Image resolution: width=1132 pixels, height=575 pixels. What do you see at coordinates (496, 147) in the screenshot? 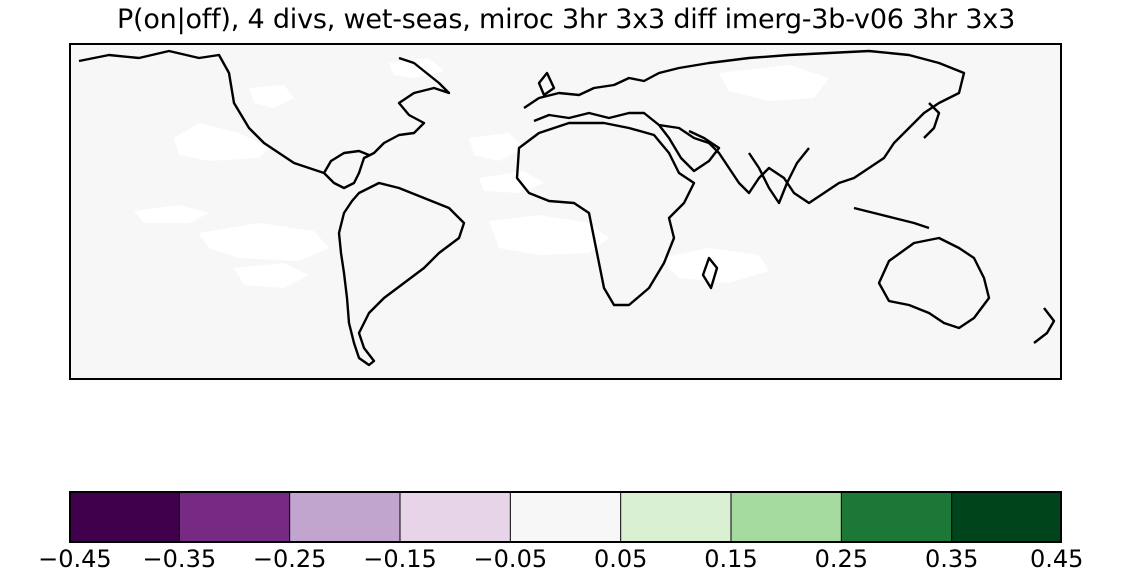
I see `patch-n-atlantic` at bounding box center [496, 147].